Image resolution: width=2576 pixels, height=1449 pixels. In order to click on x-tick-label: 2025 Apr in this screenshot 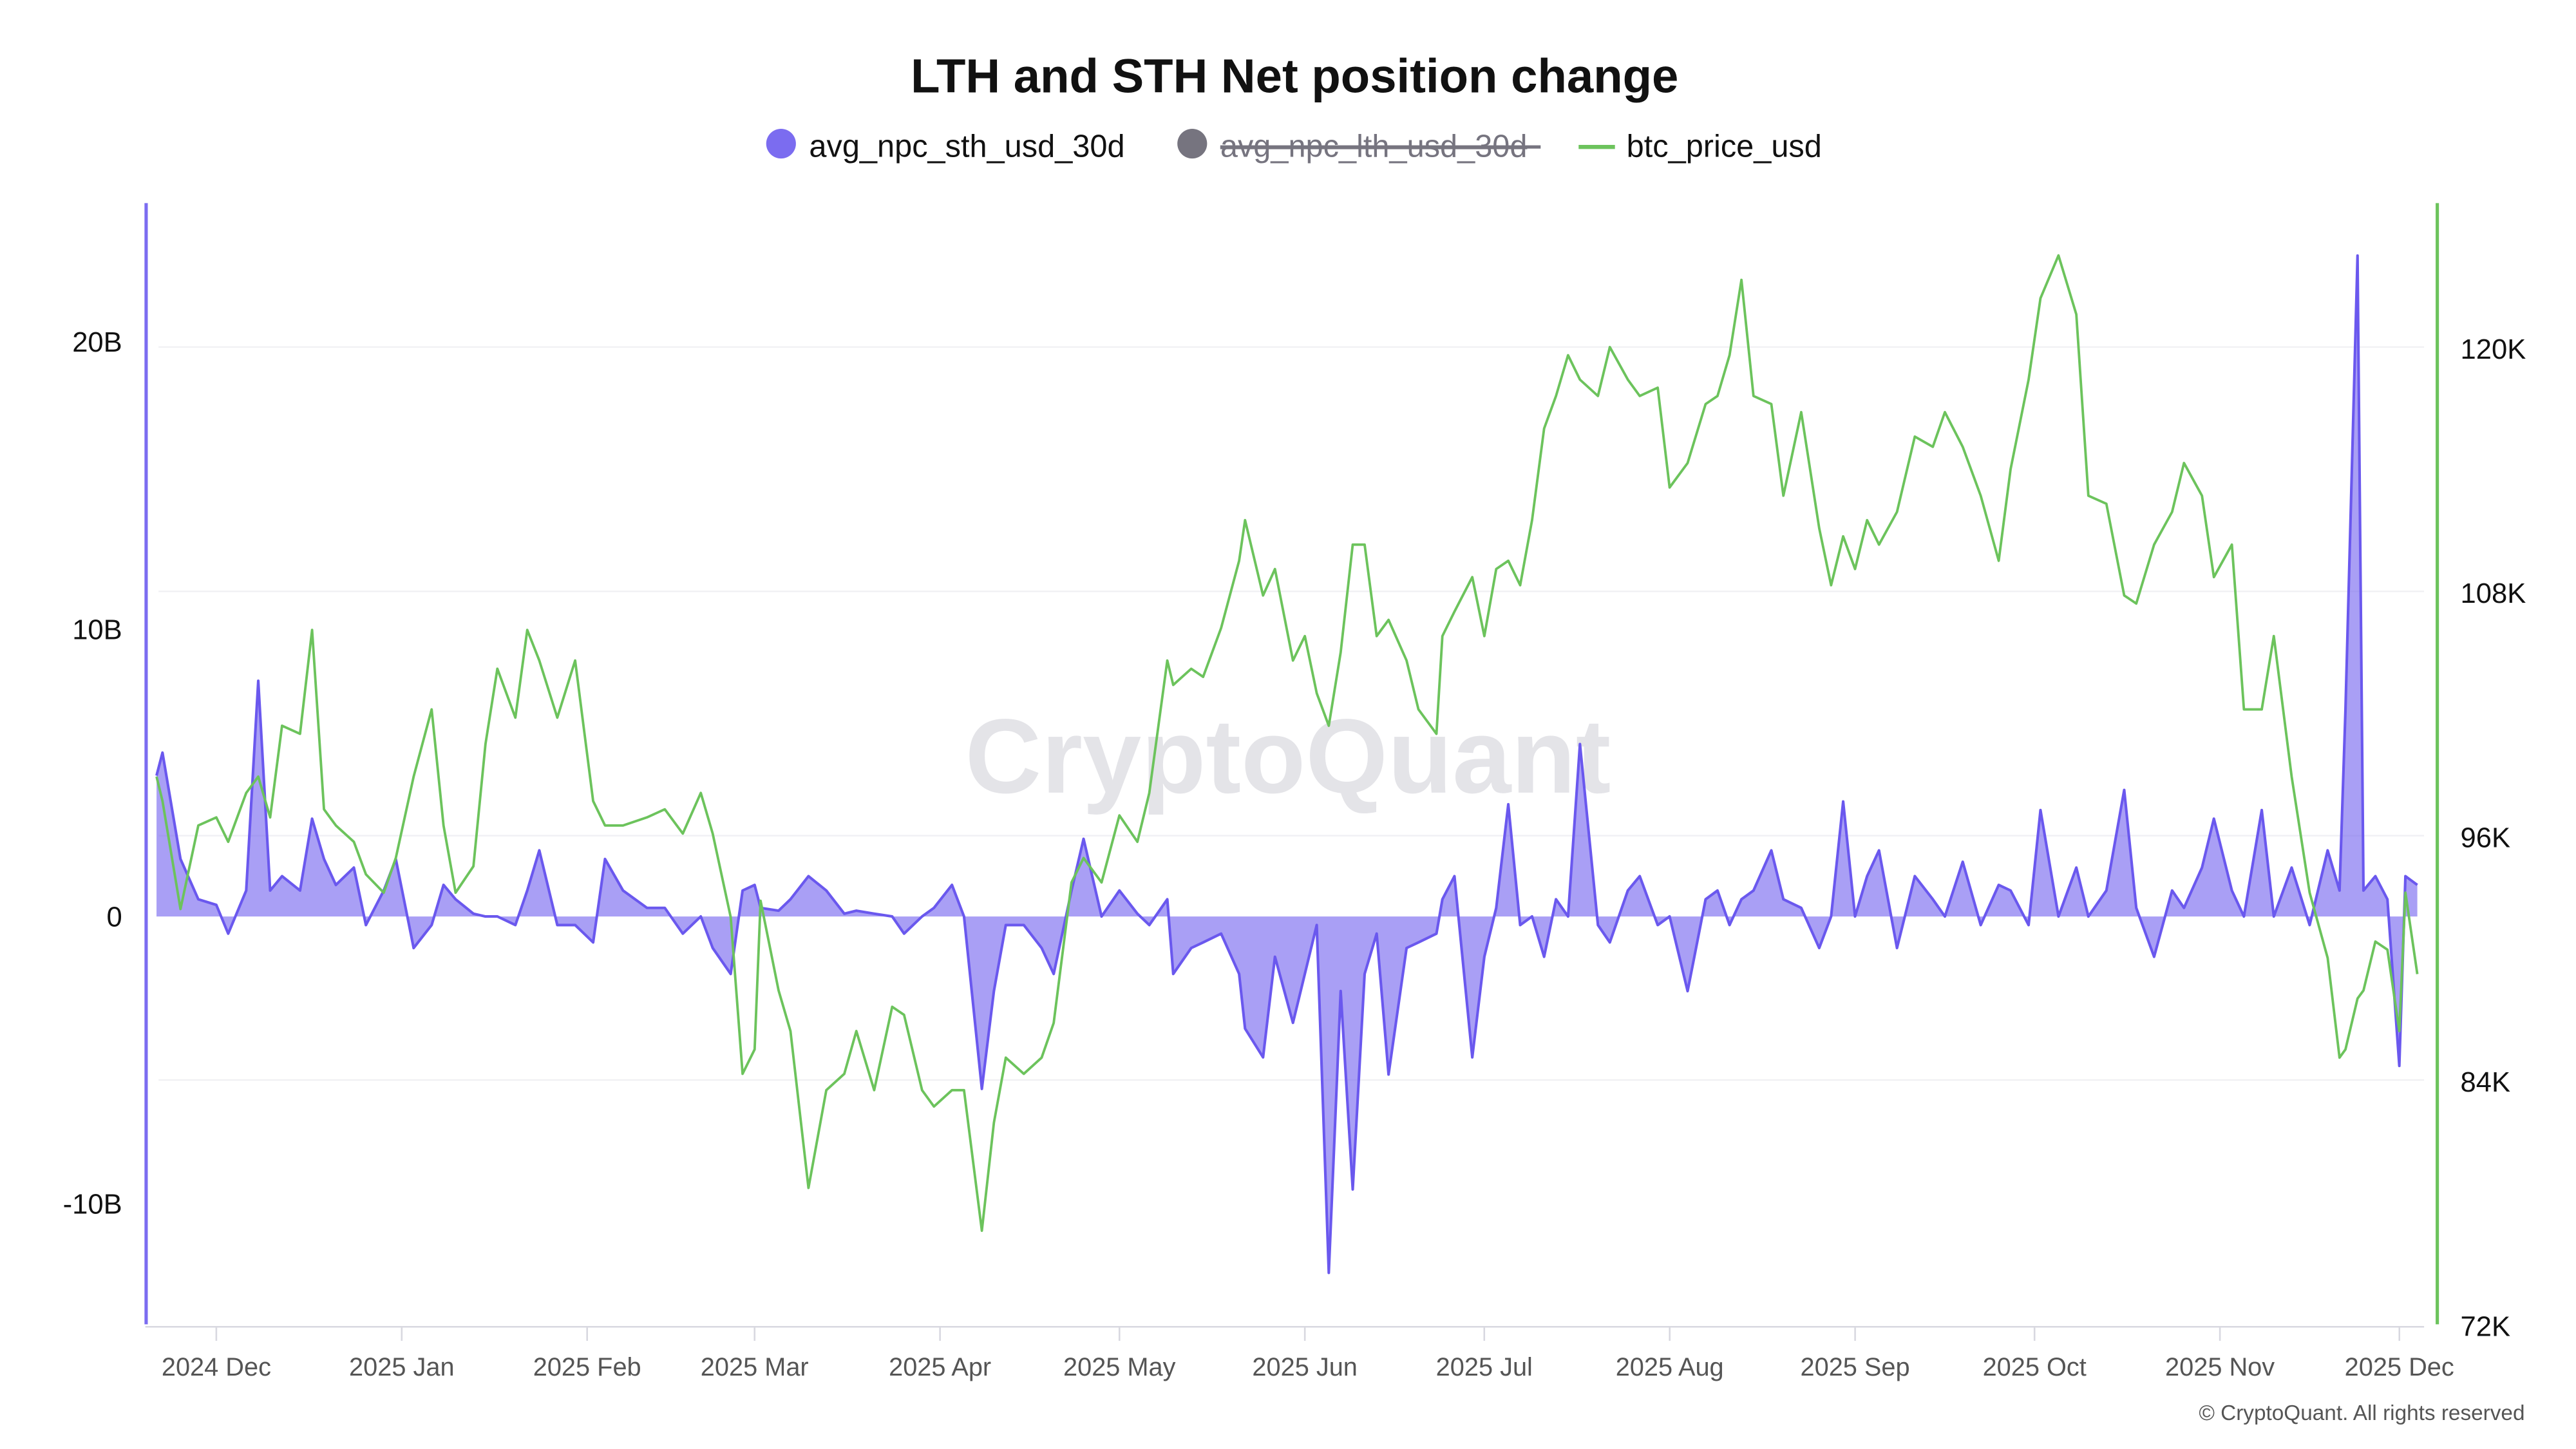, I will do `click(940, 1367)`.